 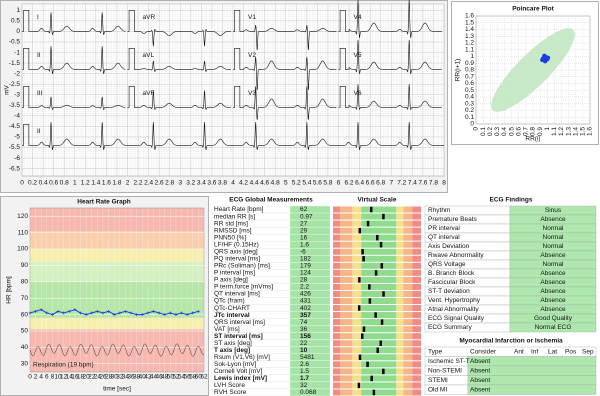 What do you see at coordinates (449, 246) in the screenshot?
I see `finding-name: Axis Deviation` at bounding box center [449, 246].